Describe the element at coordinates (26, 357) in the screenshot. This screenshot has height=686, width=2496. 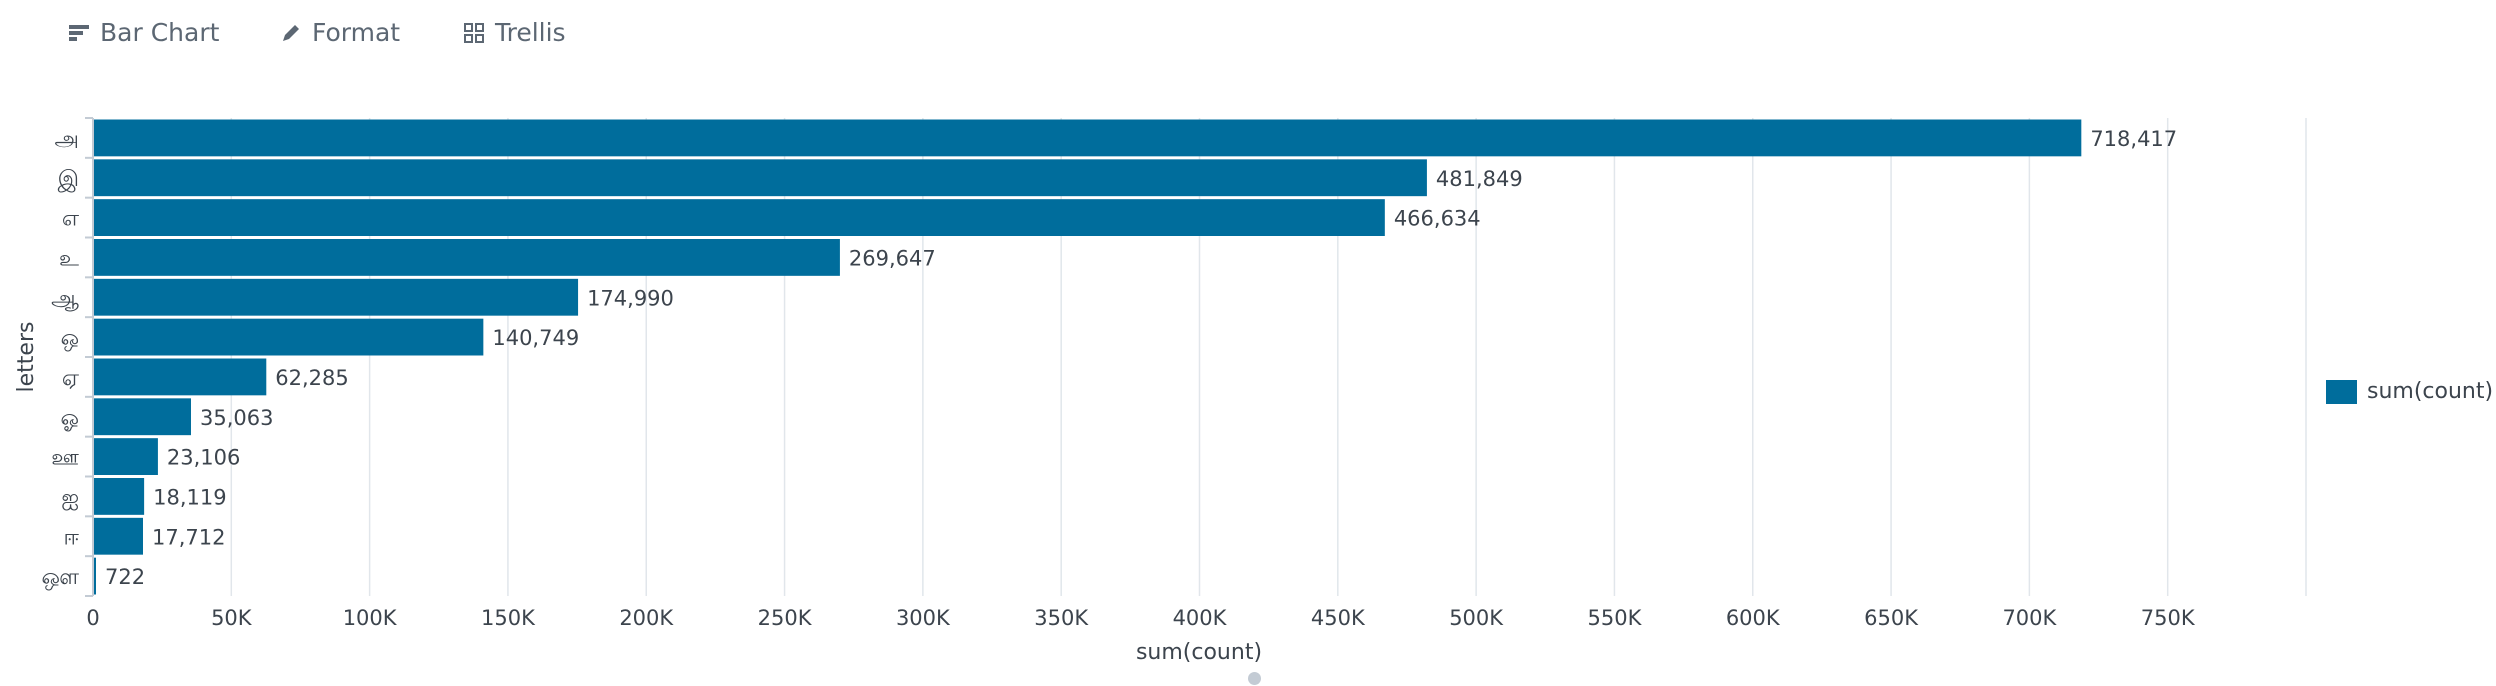
I see `y-axis-title: letters` at that location.